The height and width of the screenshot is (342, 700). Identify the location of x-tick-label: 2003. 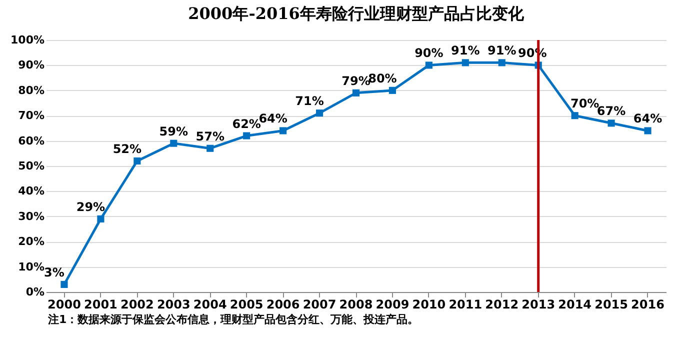
(173, 305).